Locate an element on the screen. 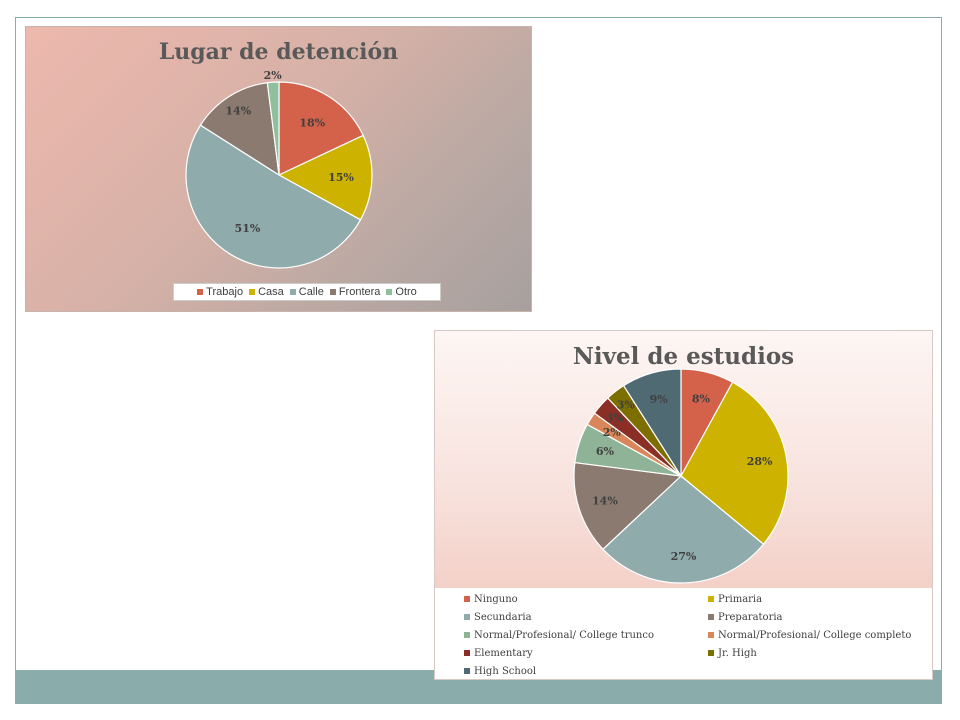 The width and height of the screenshot is (960, 720). data-label: 9% is located at coordinates (659, 399).